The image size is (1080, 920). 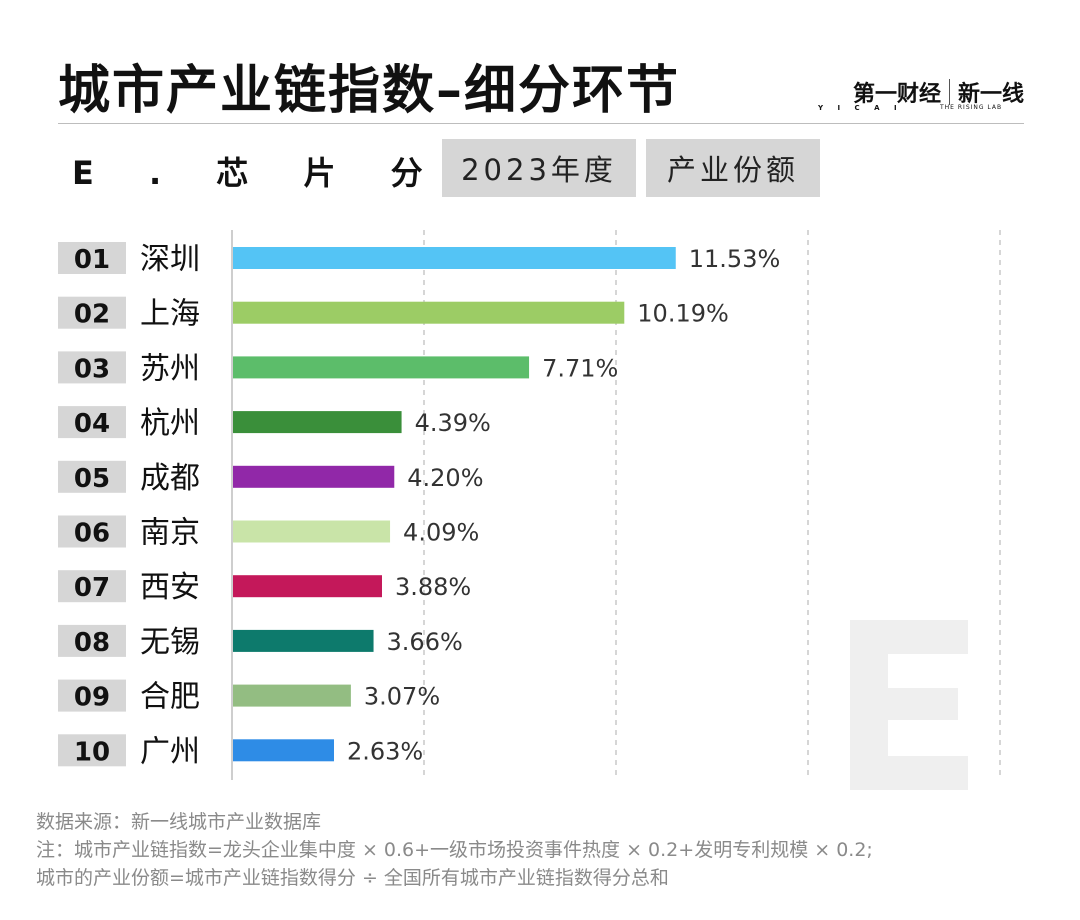 What do you see at coordinates (170, 642) in the screenshot?
I see `city-label: 无锡` at bounding box center [170, 642].